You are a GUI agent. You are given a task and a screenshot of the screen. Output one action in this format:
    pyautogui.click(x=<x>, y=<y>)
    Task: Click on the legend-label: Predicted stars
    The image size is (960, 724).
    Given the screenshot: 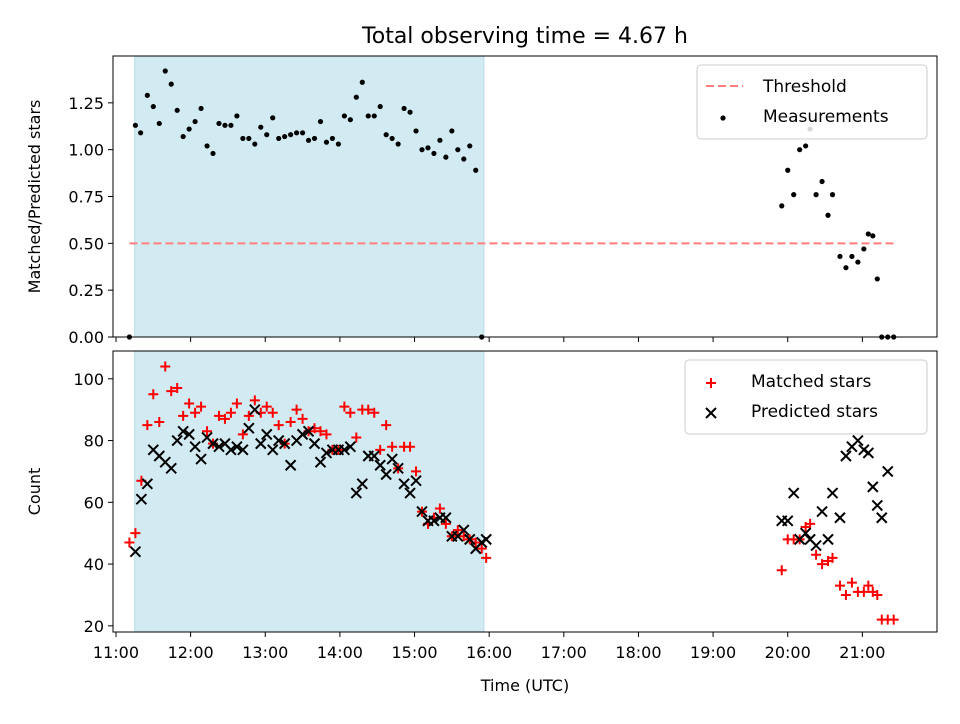 What is the action you would take?
    pyautogui.click(x=814, y=412)
    